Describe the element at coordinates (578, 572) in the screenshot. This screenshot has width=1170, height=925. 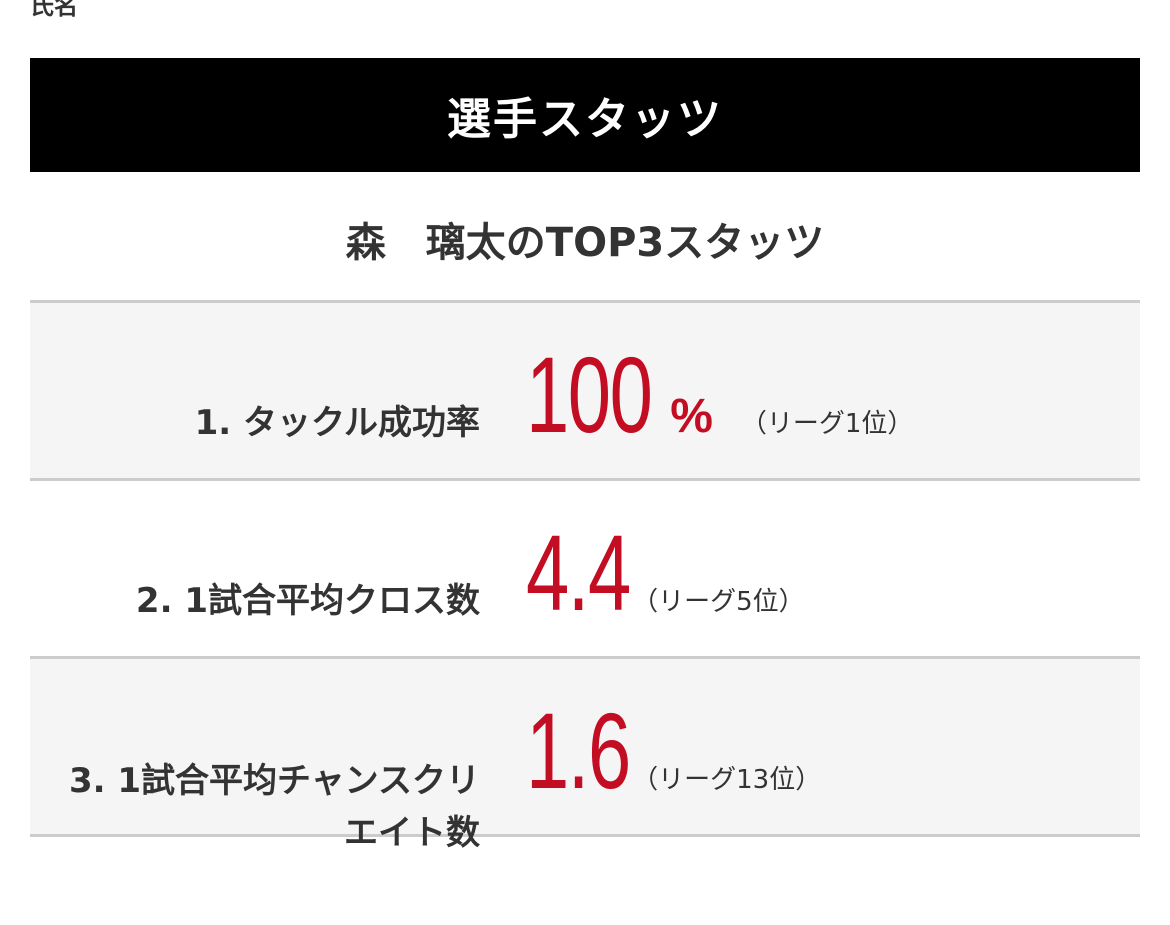
I see `stat-value: 4.4` at that location.